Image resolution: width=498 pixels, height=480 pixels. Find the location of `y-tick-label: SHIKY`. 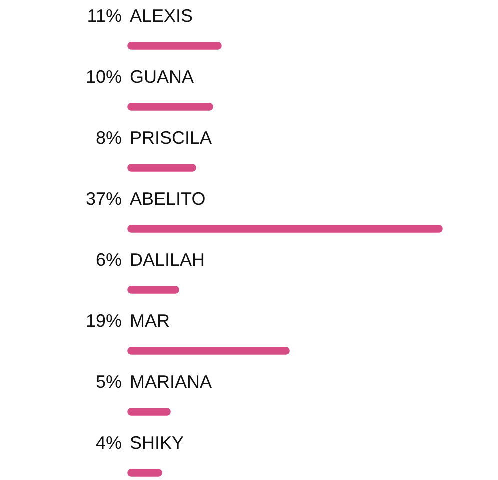

y-tick-label: SHIKY is located at coordinates (157, 442).